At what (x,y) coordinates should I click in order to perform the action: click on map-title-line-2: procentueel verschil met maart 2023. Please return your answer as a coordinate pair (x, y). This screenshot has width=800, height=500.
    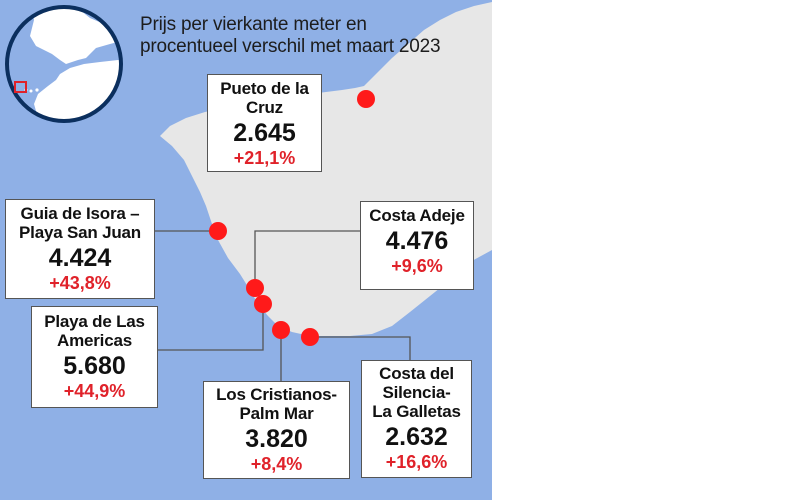
    Looking at the image, I should click on (290, 46).